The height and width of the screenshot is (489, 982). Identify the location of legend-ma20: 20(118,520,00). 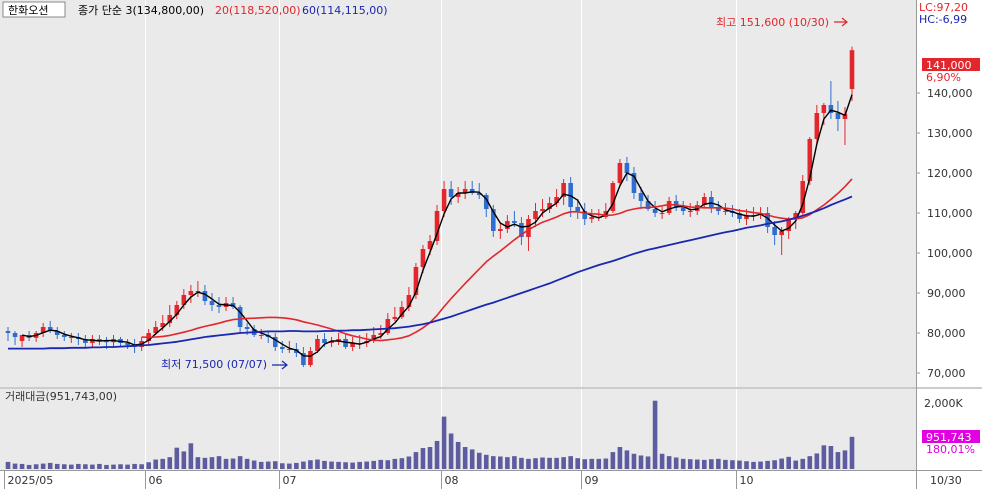
(258, 10).